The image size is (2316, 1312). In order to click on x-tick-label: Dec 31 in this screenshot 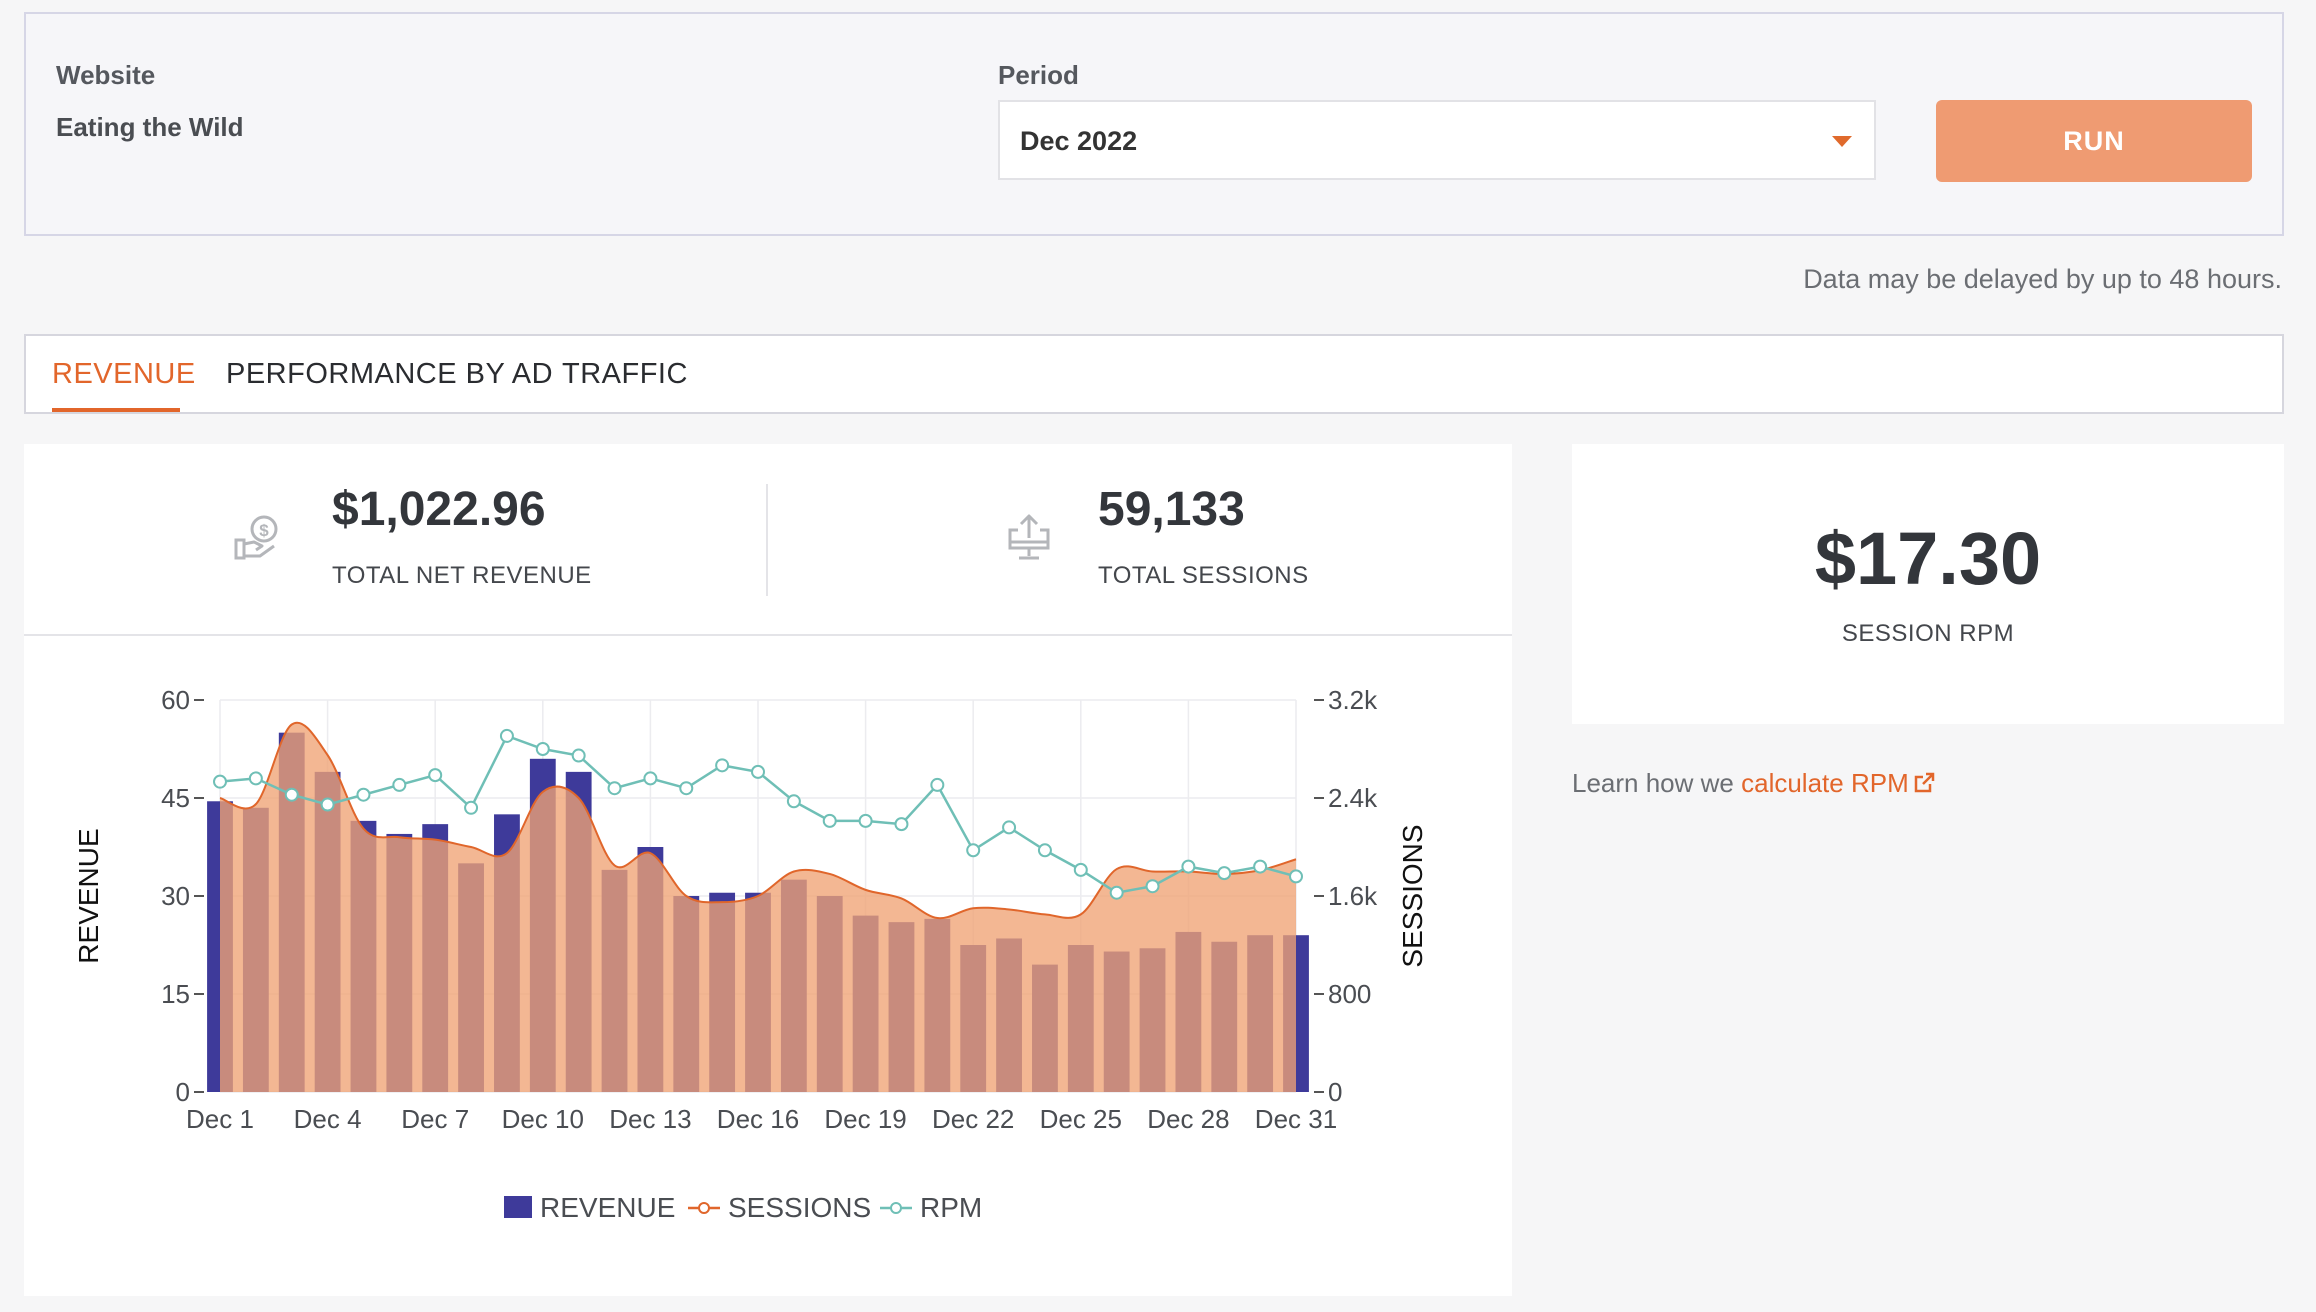, I will do `click(1296, 1119)`.